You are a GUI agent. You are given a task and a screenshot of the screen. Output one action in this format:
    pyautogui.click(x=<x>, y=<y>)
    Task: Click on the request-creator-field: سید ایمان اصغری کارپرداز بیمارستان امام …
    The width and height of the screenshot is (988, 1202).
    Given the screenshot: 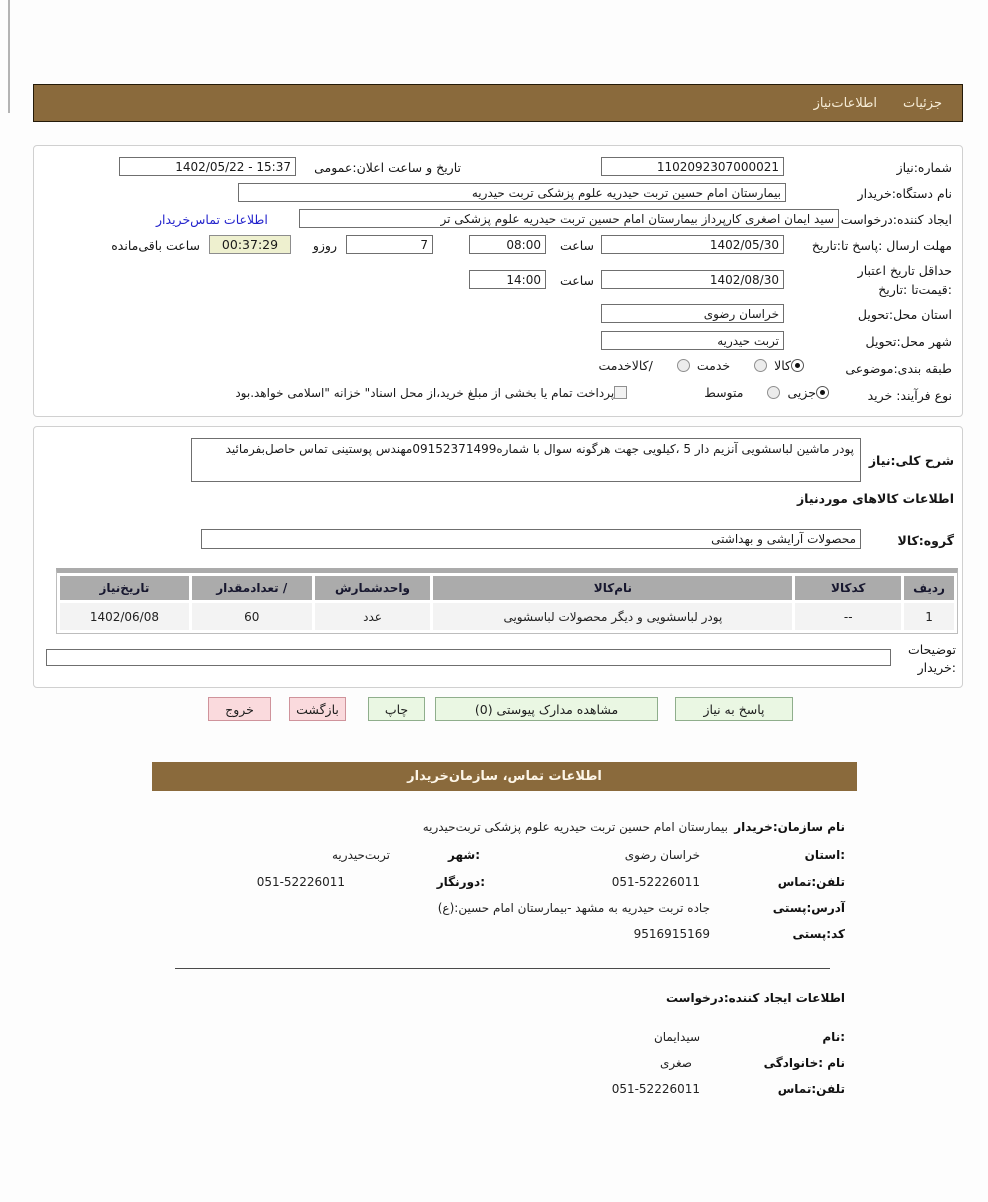 What is the action you would take?
    pyautogui.click(x=569, y=218)
    